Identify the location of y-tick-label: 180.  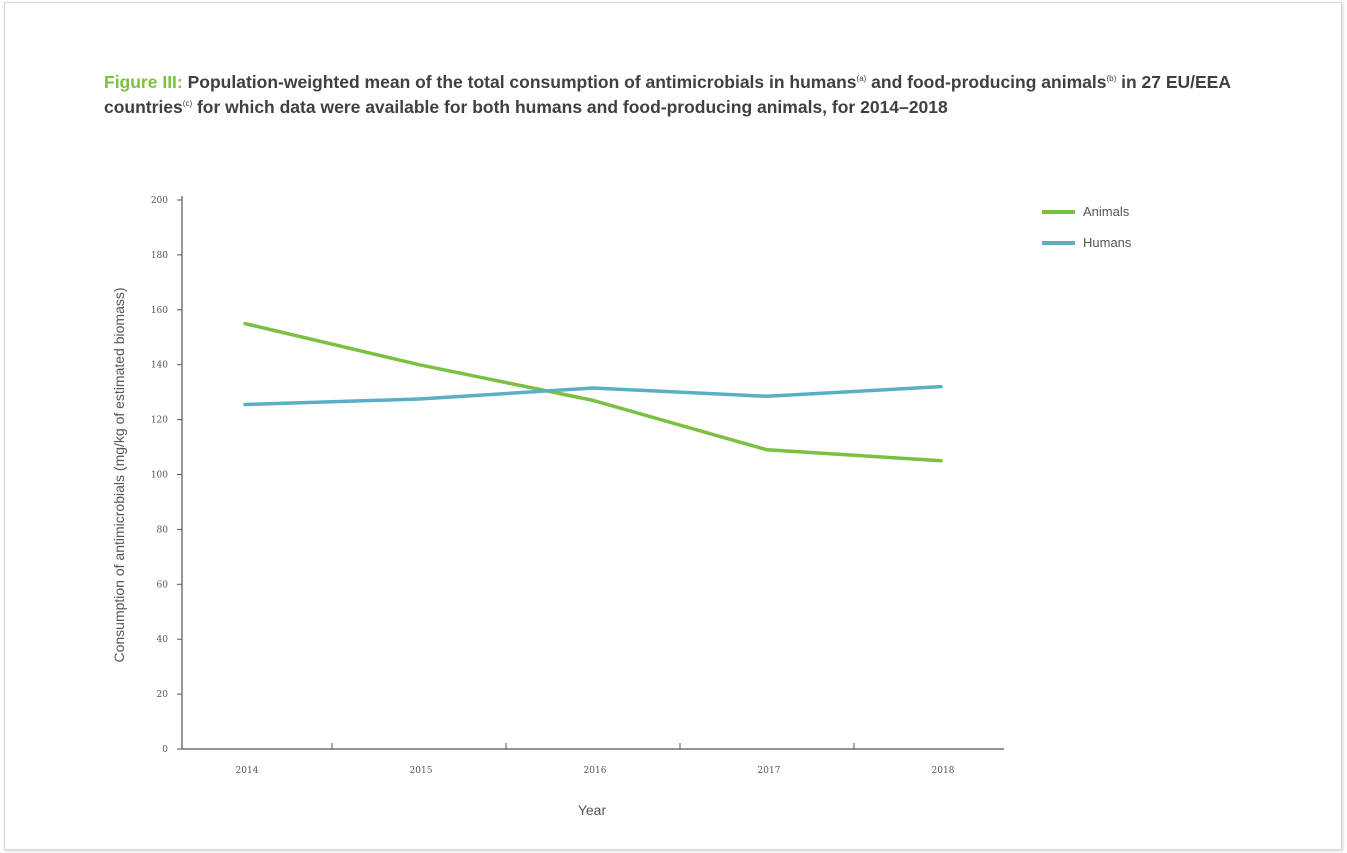
(159, 256).